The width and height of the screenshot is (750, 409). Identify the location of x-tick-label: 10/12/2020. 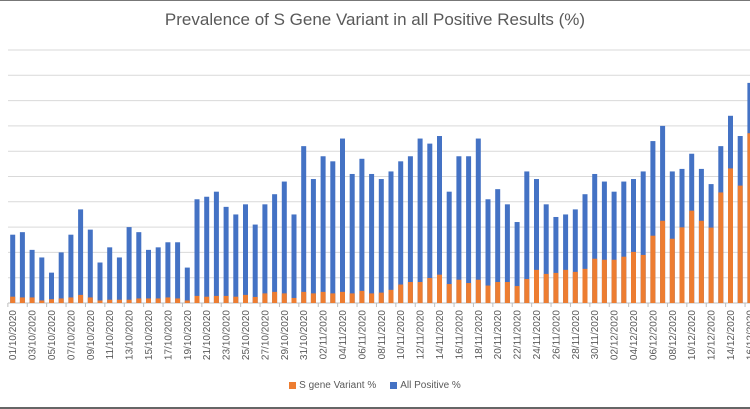
(692, 335).